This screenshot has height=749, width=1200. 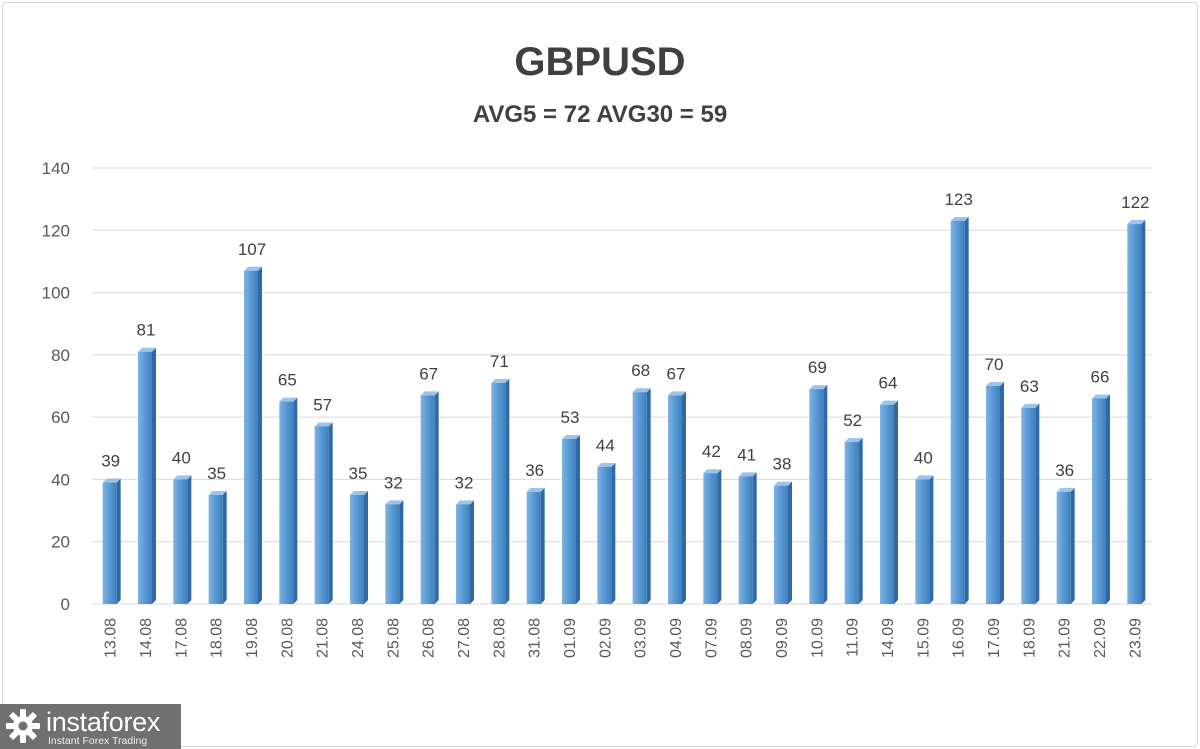 What do you see at coordinates (888, 383) in the screenshot?
I see `data-label: 64` at bounding box center [888, 383].